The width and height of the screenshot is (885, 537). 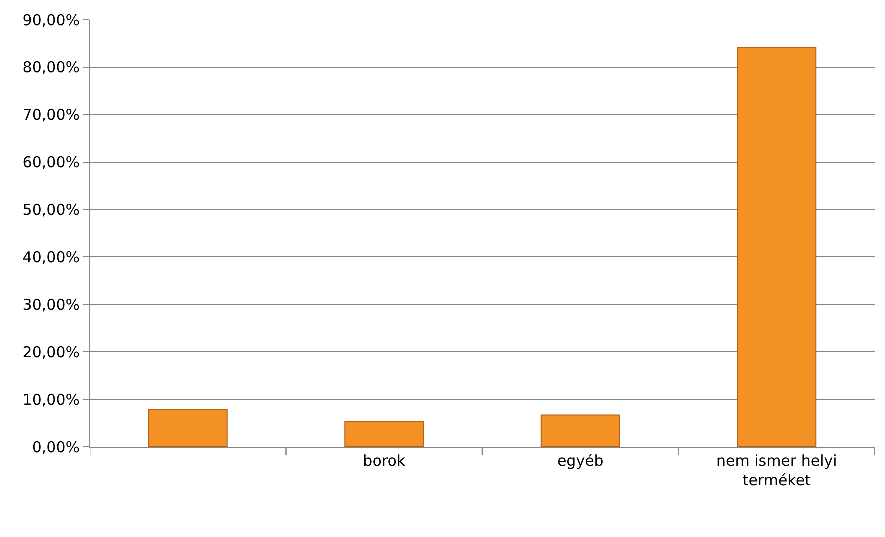 I want to click on y-tick-label: 60,00%, so click(x=51, y=163).